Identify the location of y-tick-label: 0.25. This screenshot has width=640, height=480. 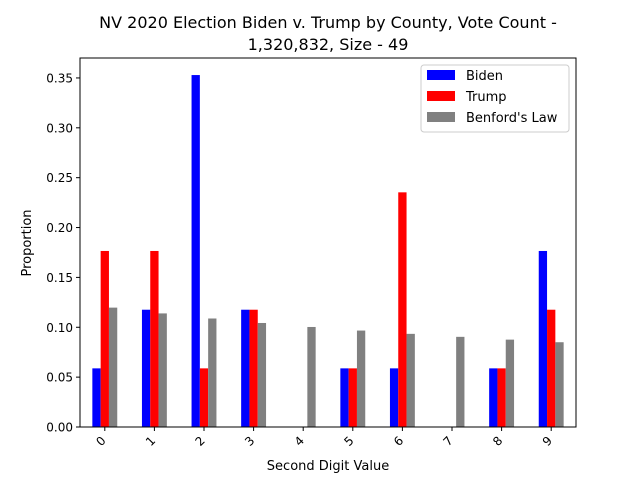
(59, 178).